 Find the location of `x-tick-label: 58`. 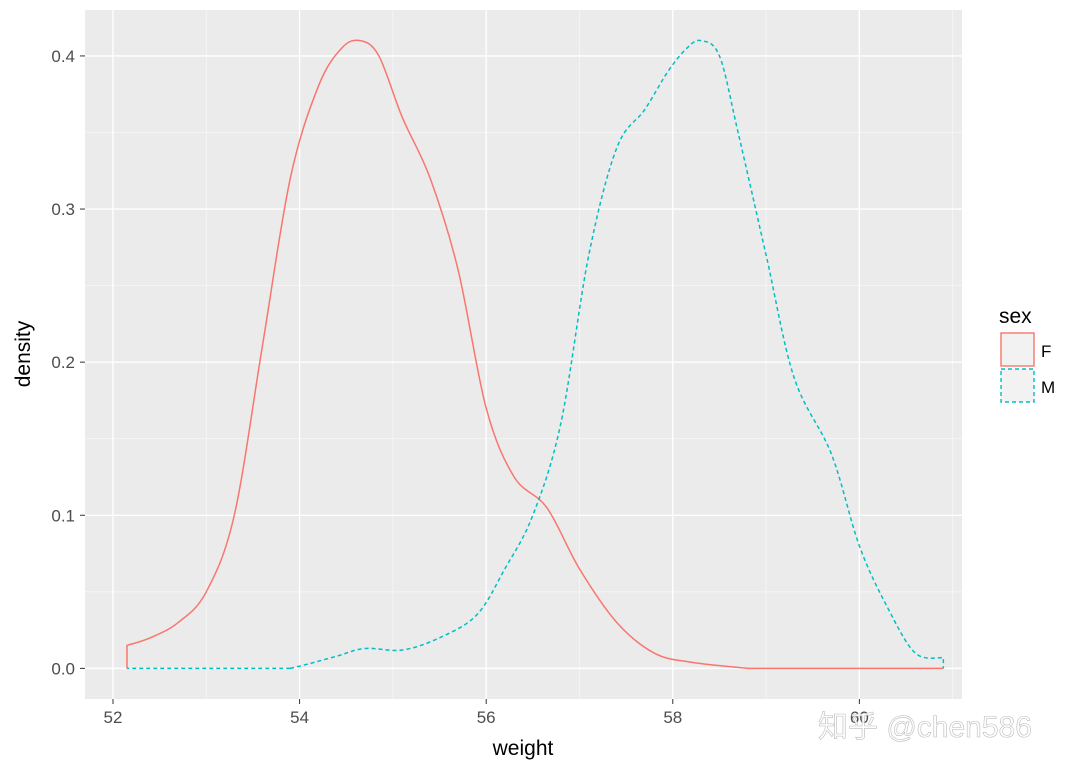

x-tick-label: 58 is located at coordinates (672, 717).